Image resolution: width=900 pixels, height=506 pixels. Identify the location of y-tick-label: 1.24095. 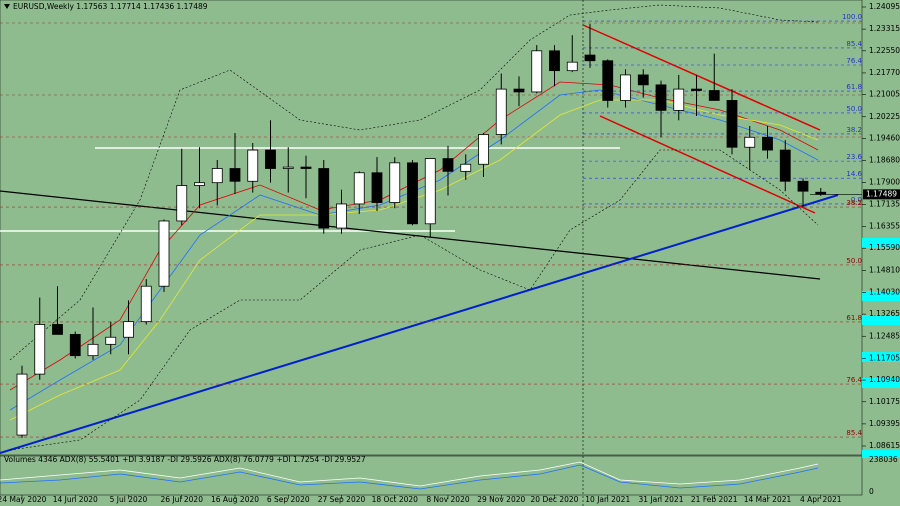
(884, 6).